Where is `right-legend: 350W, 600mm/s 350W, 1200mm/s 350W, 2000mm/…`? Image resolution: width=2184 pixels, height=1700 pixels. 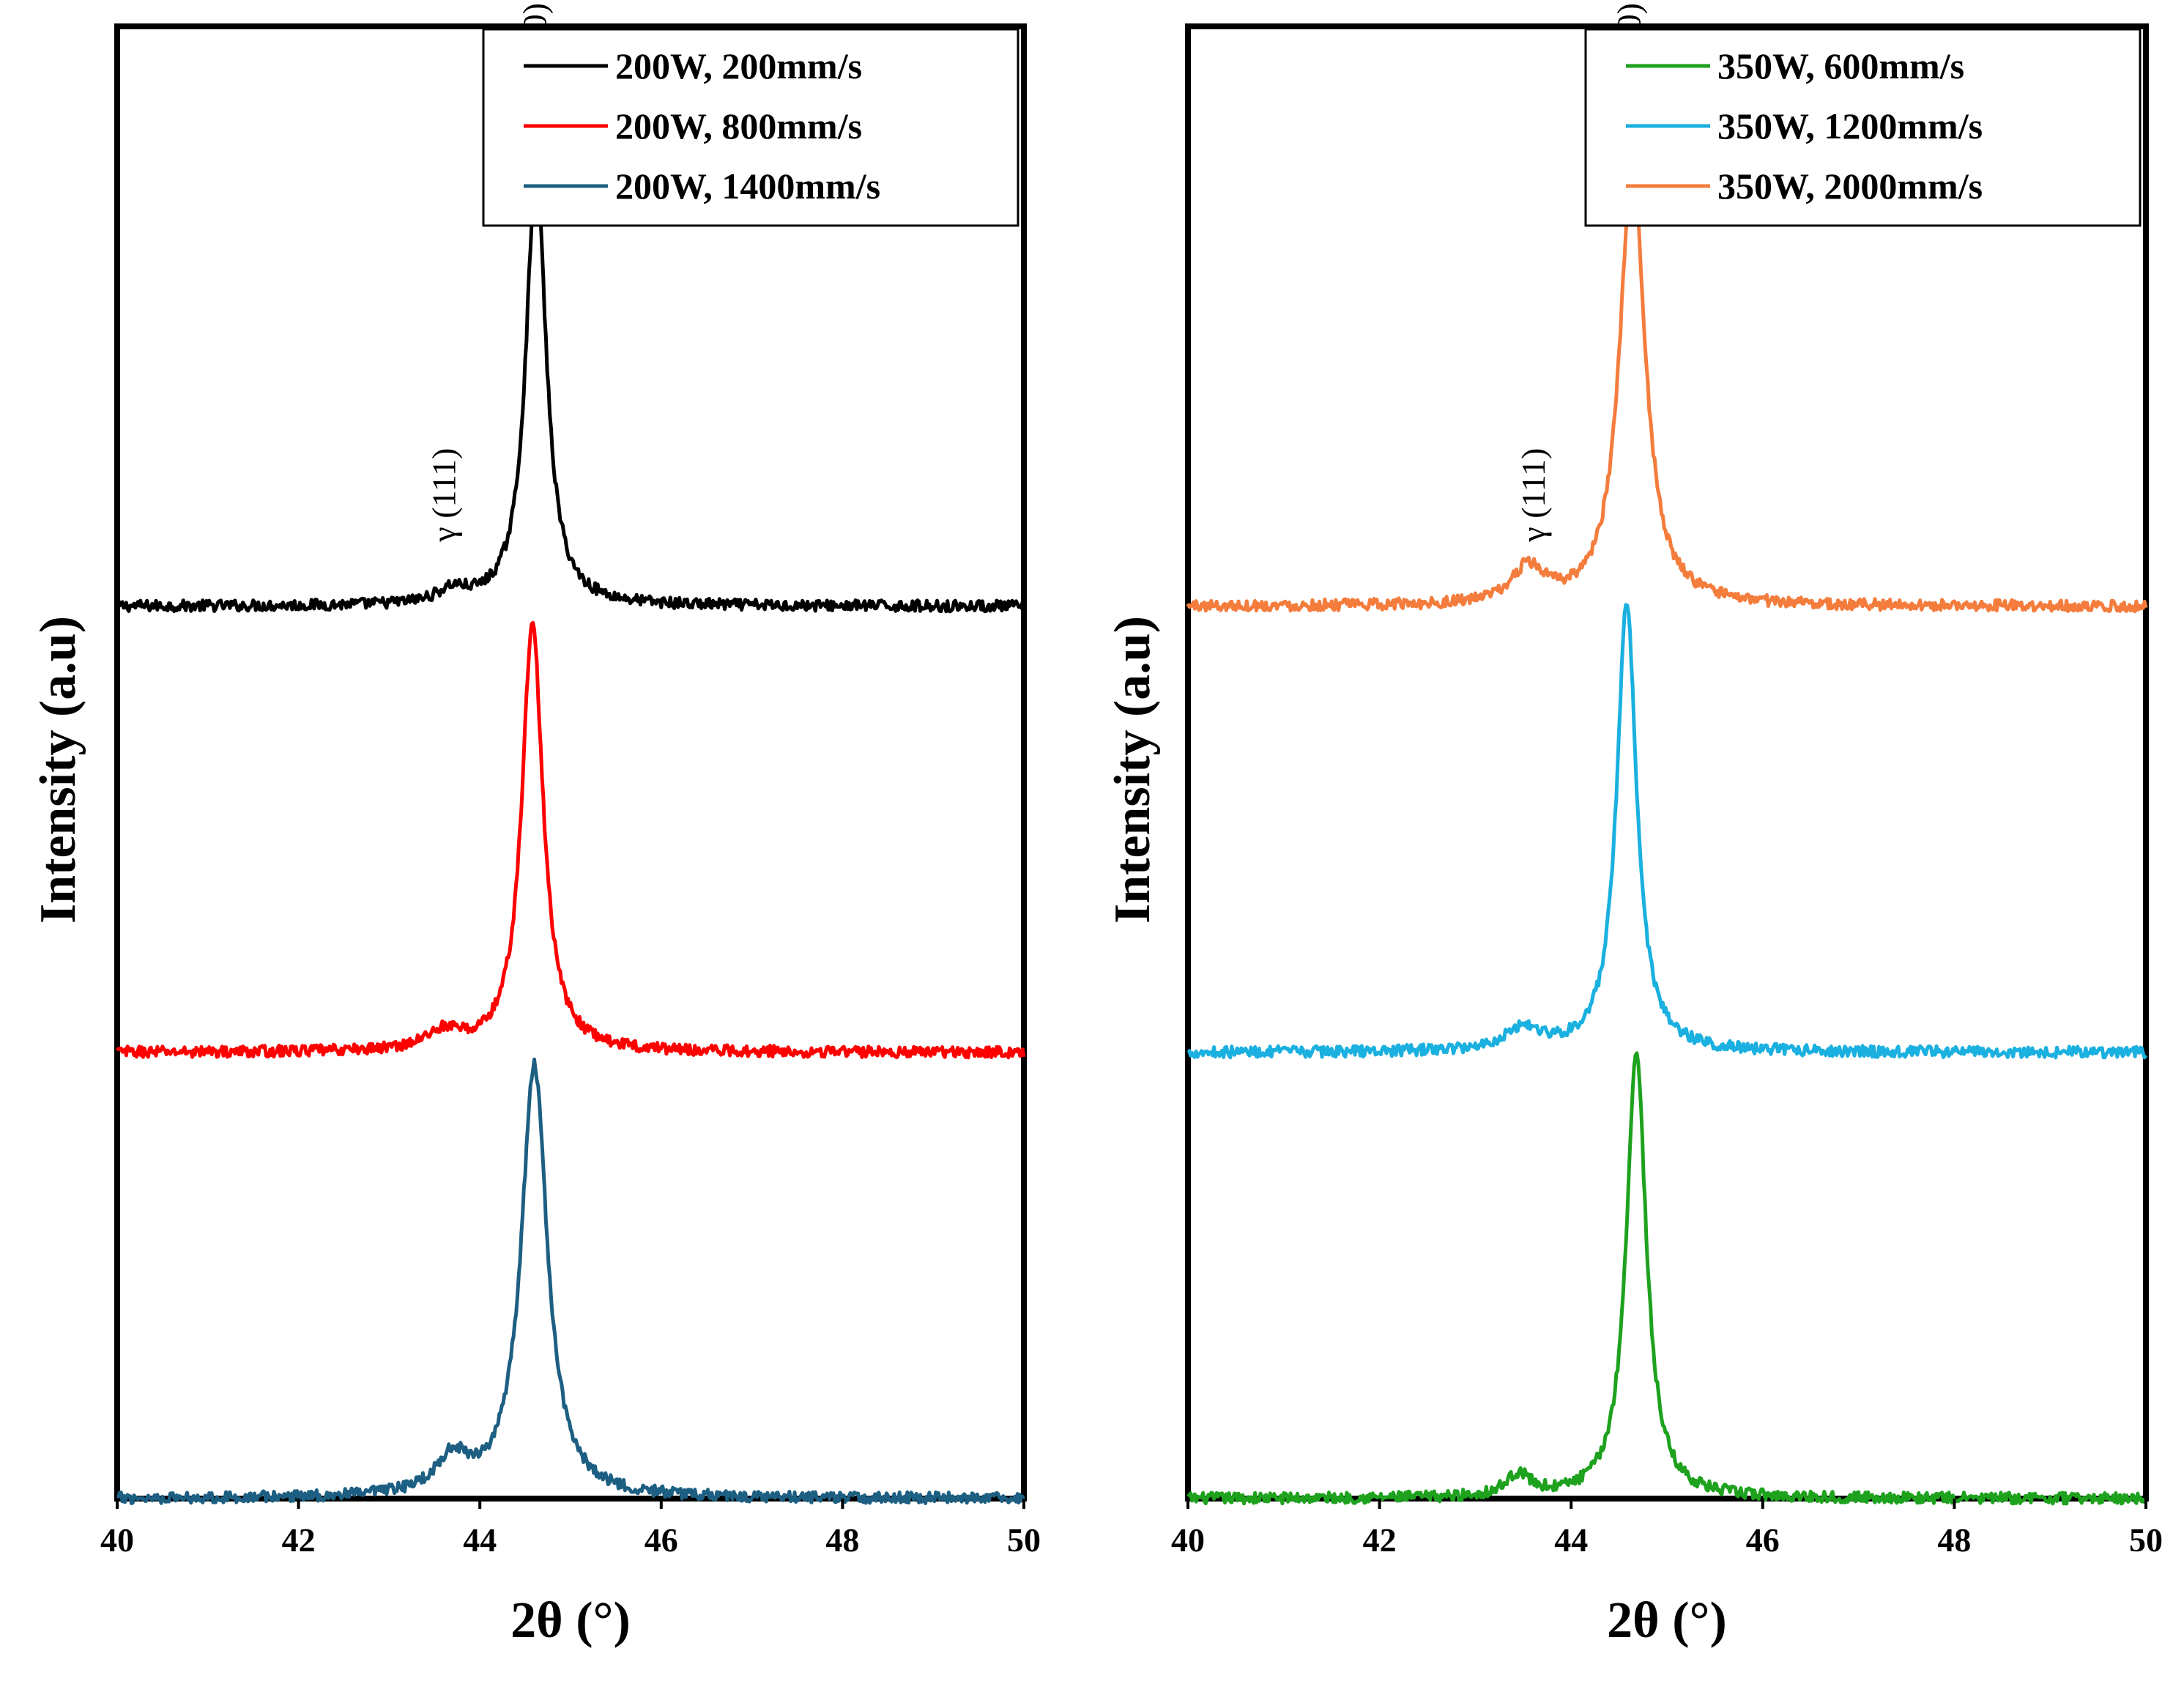
right-legend: 350W, 600mm/s 350W, 1200mm/s 350W, 2000mm/… is located at coordinates (1863, 127).